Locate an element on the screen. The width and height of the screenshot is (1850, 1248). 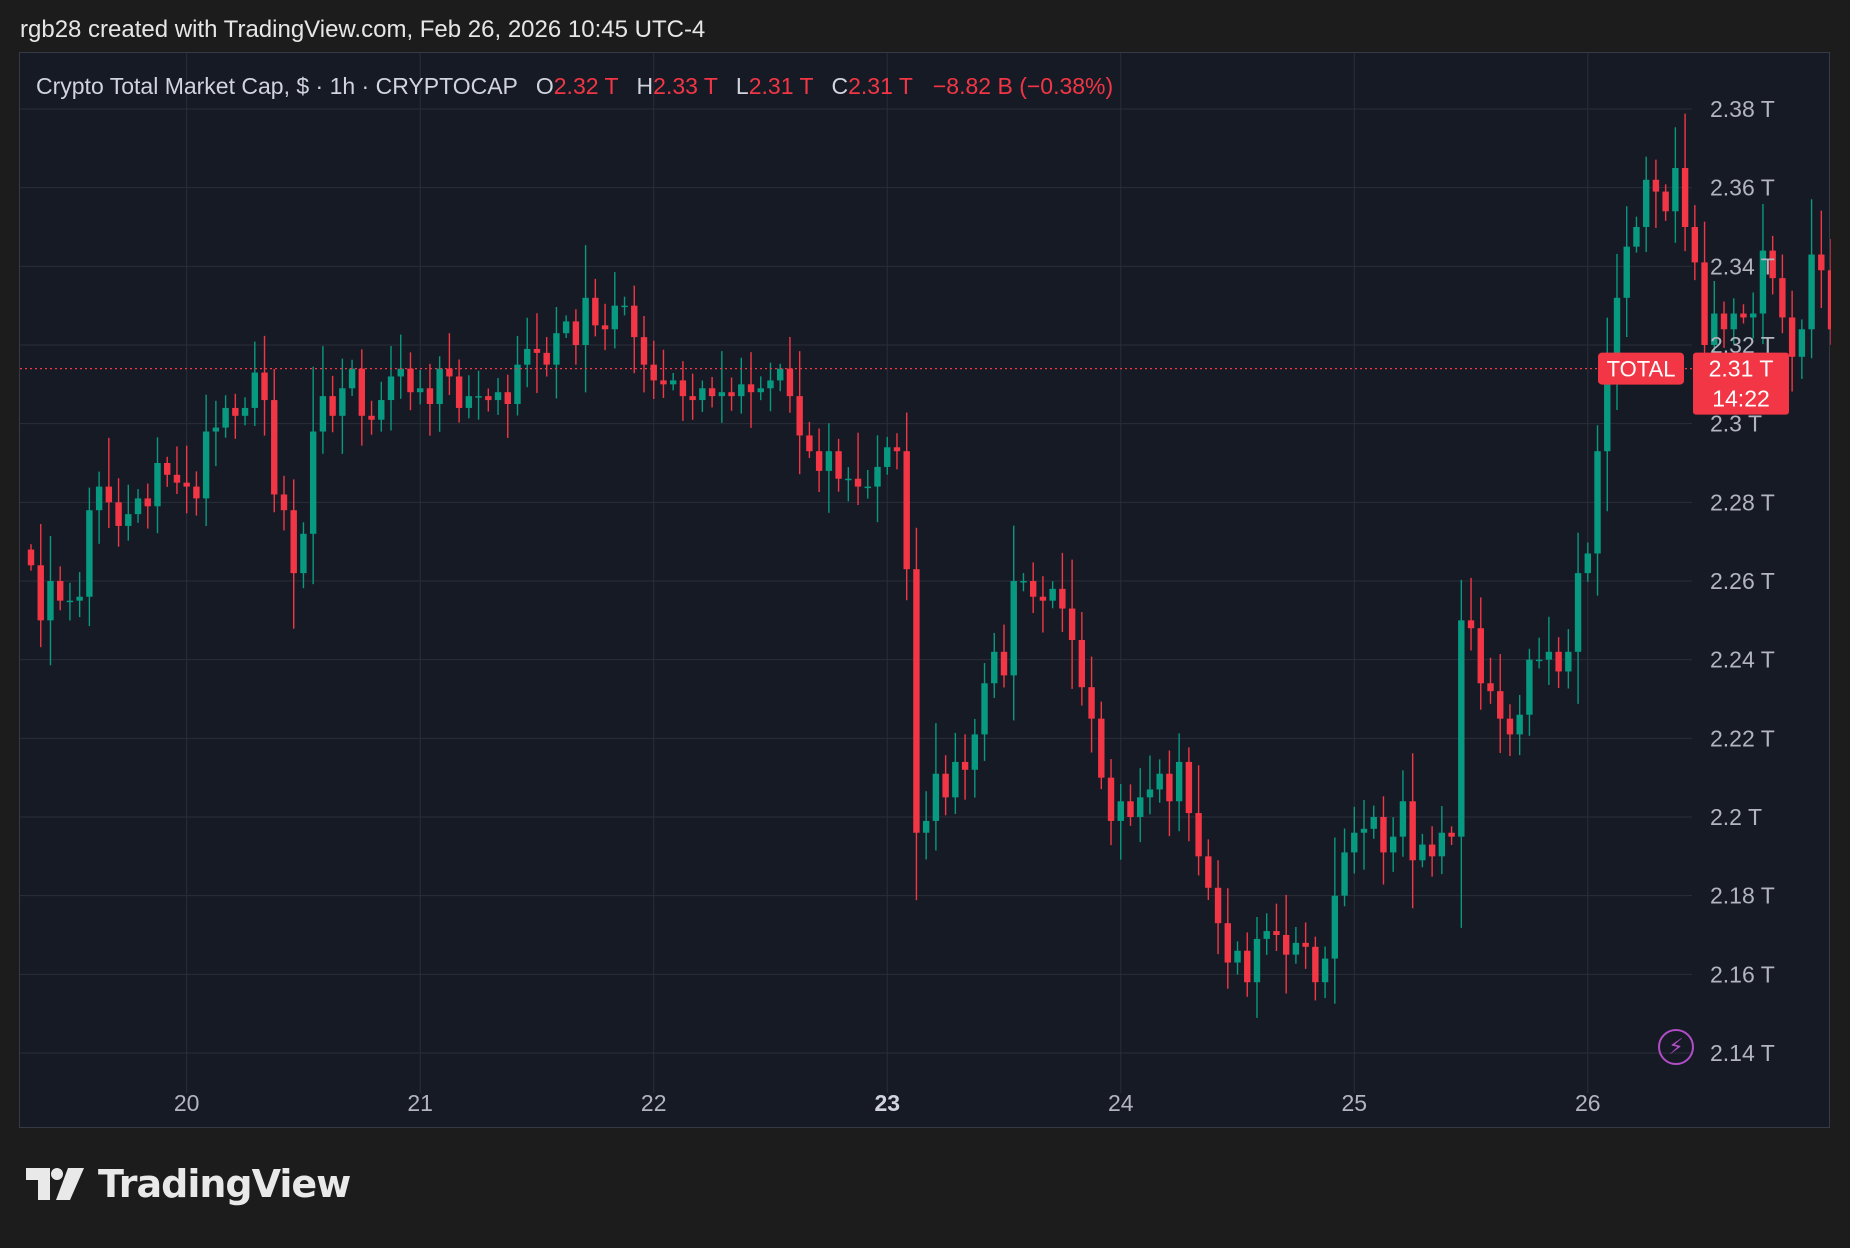
x-tick-label: 23 is located at coordinates (887, 1103).